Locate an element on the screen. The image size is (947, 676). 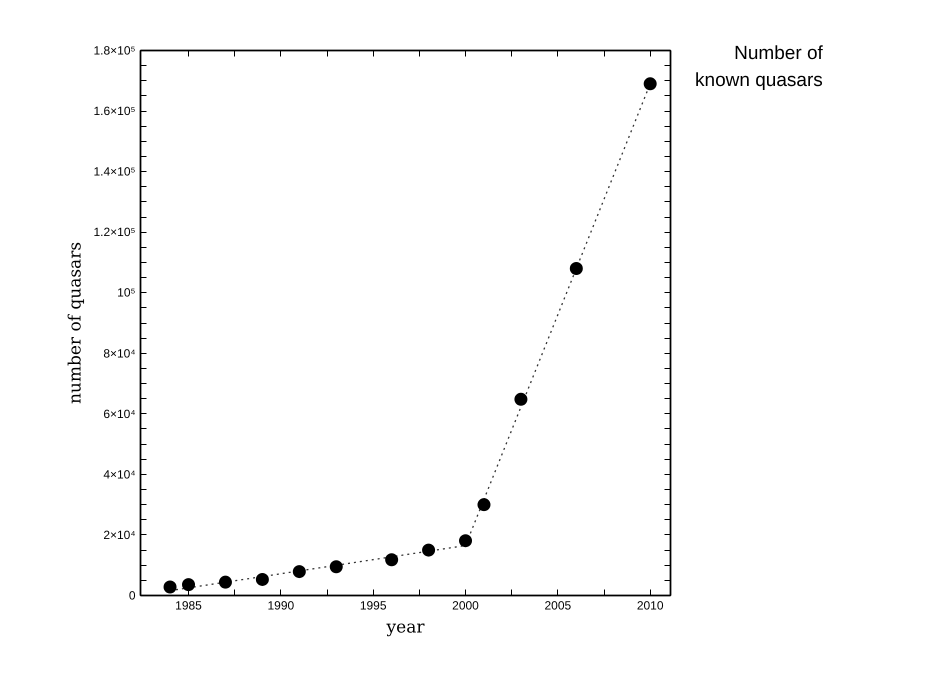
y-tick-label: 2×10⁴ is located at coordinates (119, 535).